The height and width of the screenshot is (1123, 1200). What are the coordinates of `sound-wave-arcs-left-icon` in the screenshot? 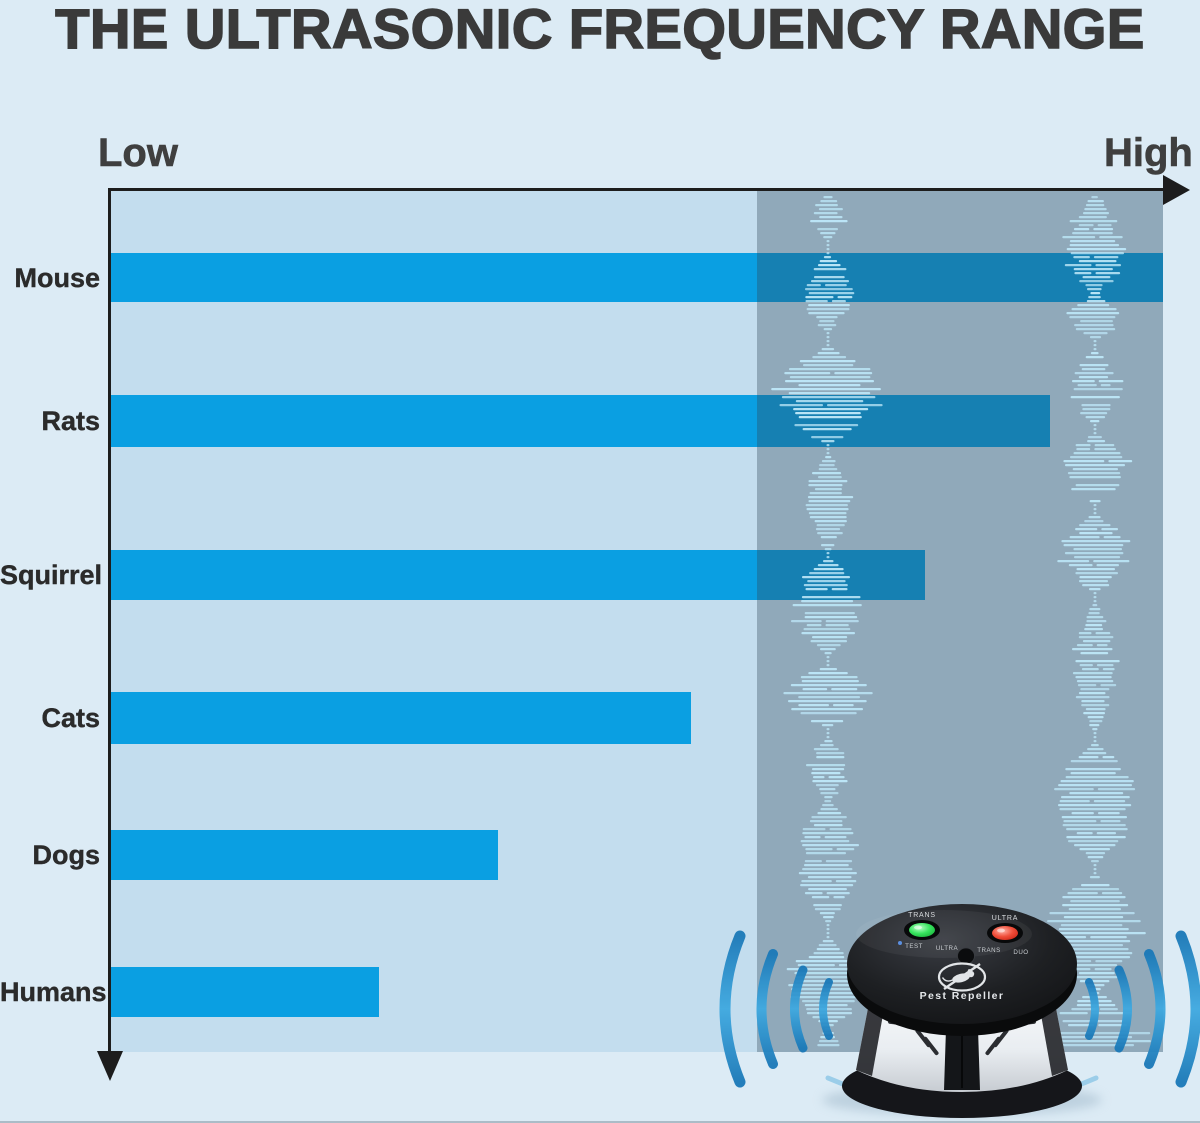 It's located at (776, 1009).